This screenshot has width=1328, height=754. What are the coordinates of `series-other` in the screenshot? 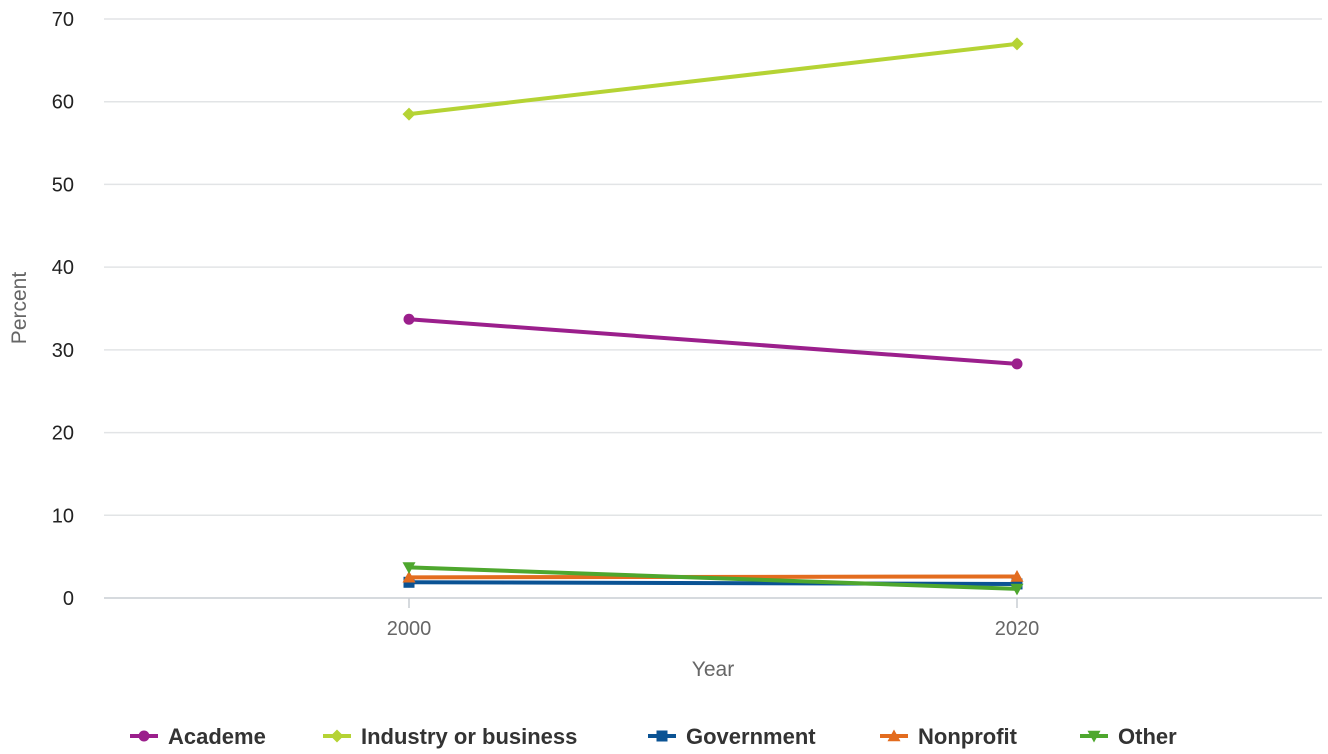 It's located at (713, 579).